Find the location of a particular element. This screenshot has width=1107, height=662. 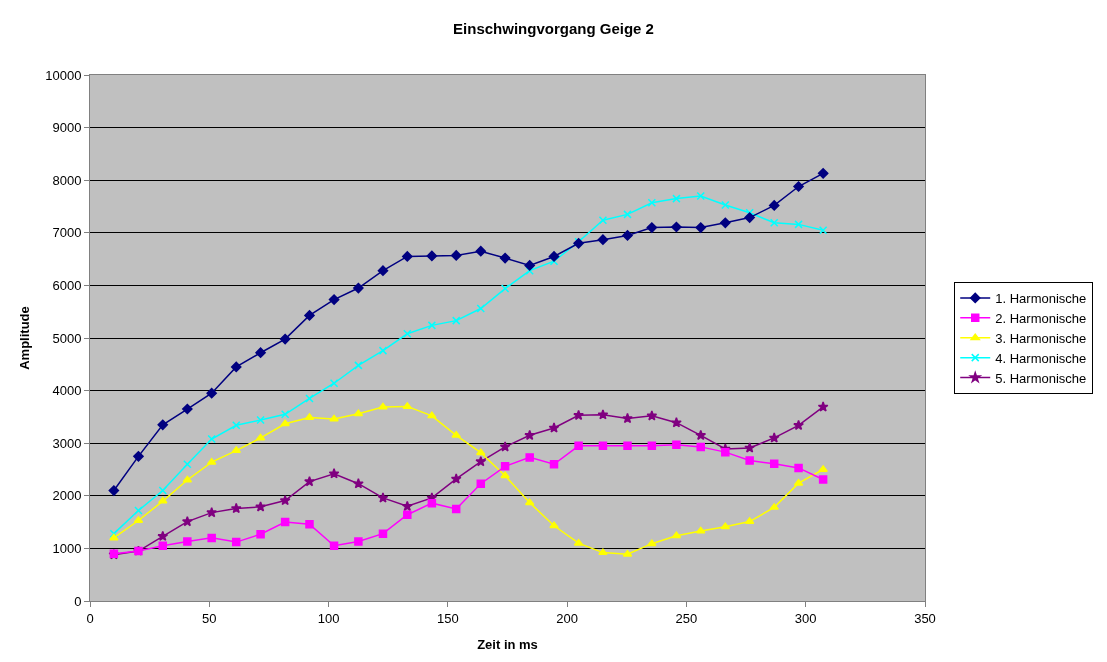

chart-title: Einschwingvorgang Geige 2 is located at coordinates (553, 28).